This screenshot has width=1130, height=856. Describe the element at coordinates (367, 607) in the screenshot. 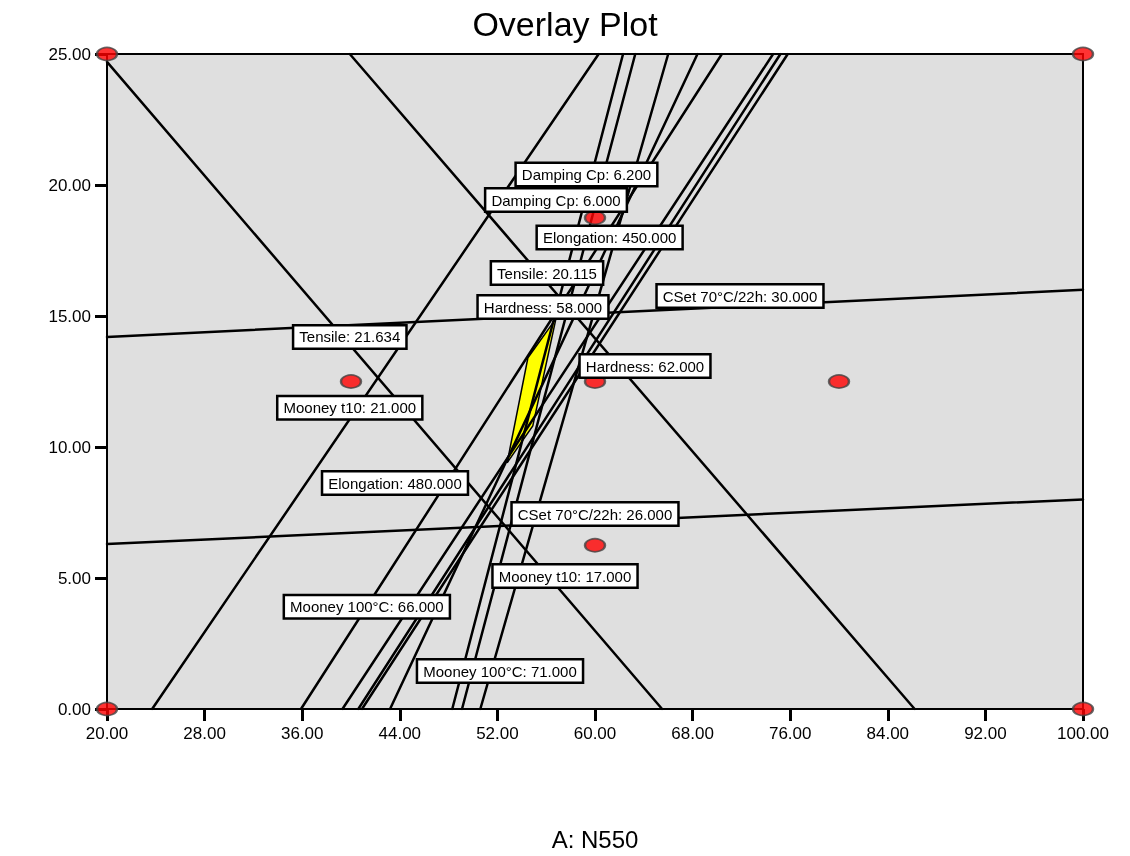

I see `annotation: Mooney 100°C: 66.000` at that location.